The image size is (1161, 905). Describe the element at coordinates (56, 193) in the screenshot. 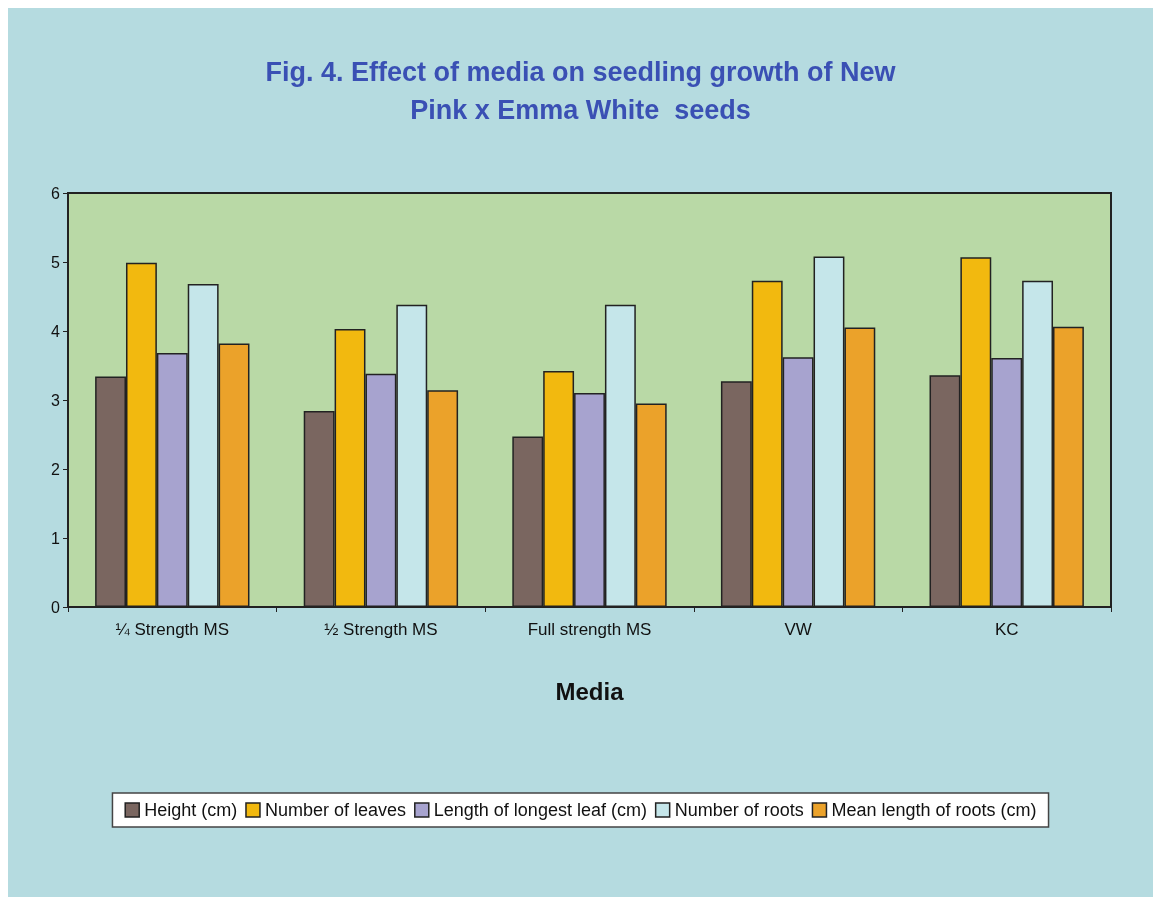

I see `y-tick-label: 6` at that location.